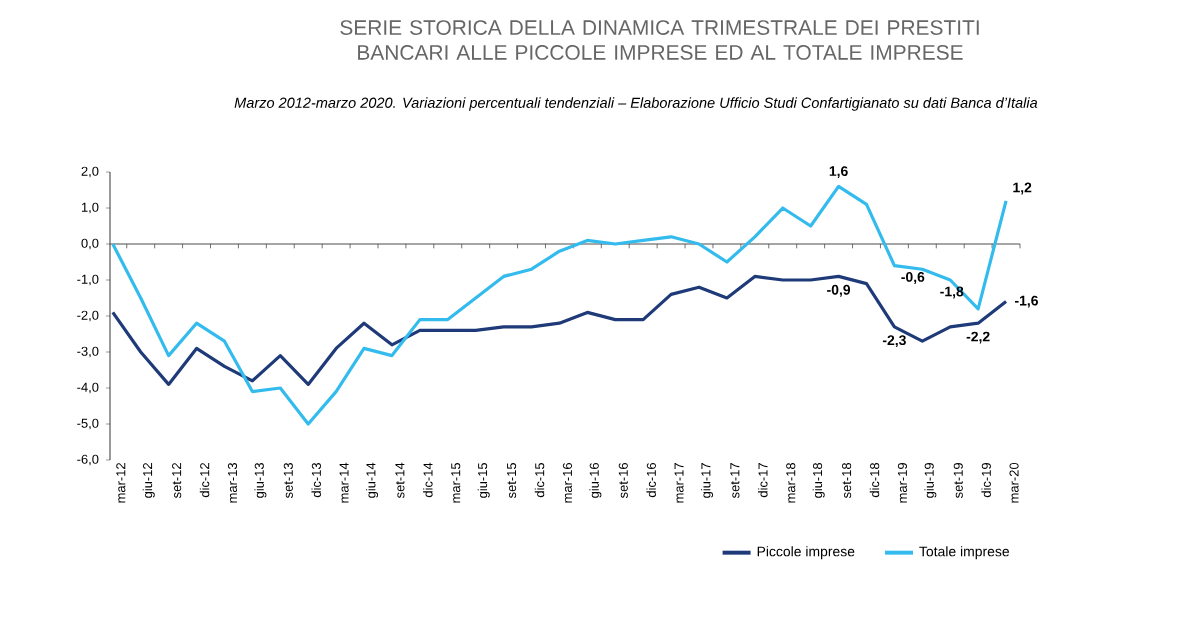 This screenshot has height=634, width=1194. Describe the element at coordinates (659, 40) in the screenshot. I see `chart-title: SERIE STORICA DELLA DINAMICA TRIMESTRALE DEI PRESTITI BANCARI ALLE PICCOLE IMPRESE ED AL TOTALE IMPRESE` at that location.